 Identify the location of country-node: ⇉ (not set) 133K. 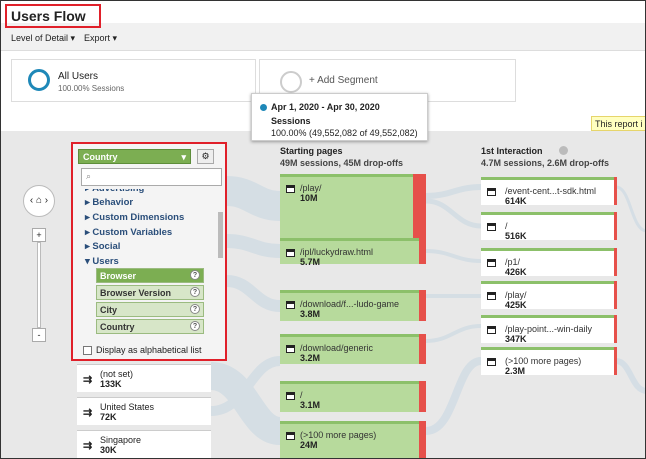
(144, 378).